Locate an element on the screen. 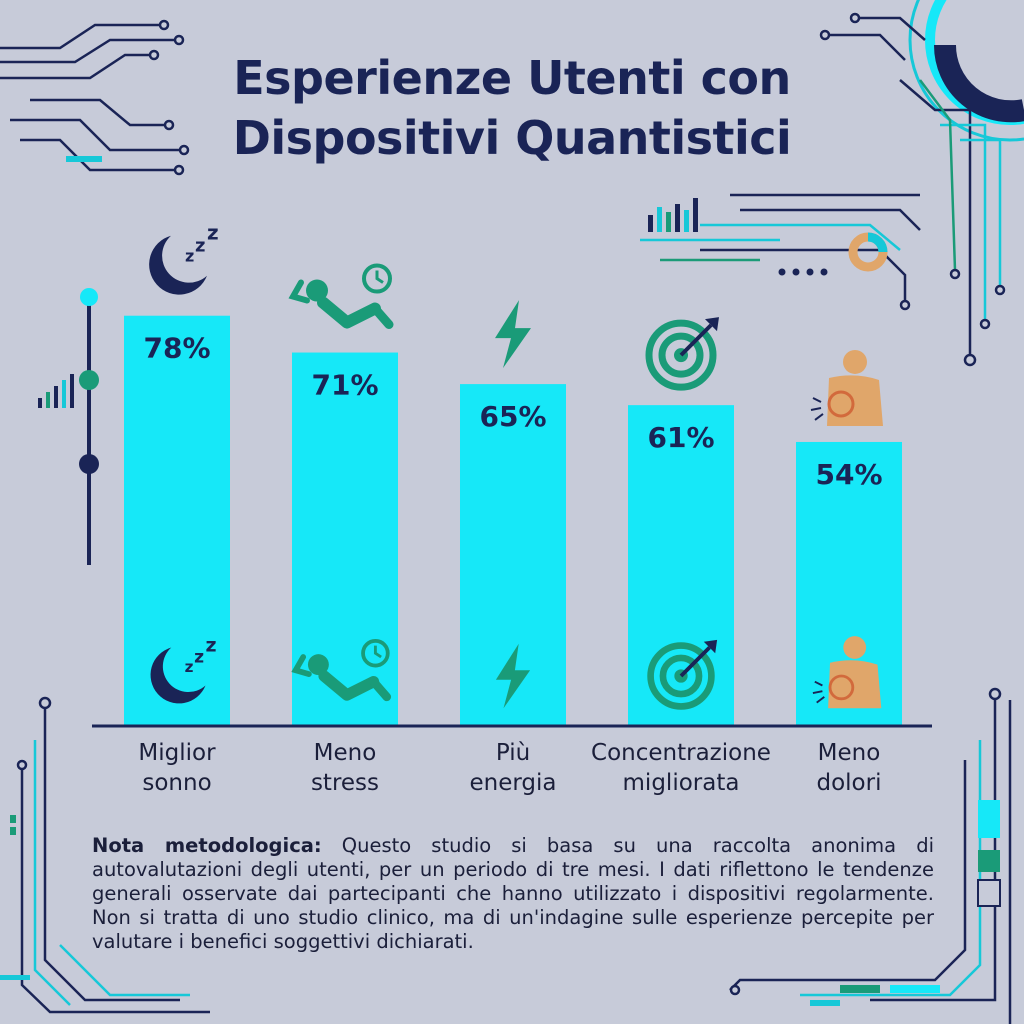 This screenshot has width=1024, height=1024. title-line-1: Esperienze Utenti con is located at coordinates (512, 78).